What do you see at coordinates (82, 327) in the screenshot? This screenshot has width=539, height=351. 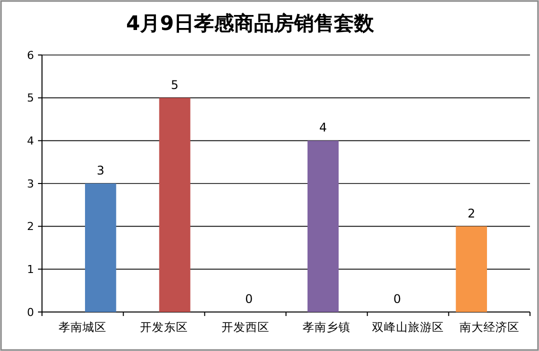 I see `x-tick-label: 孝南城区` at bounding box center [82, 327].